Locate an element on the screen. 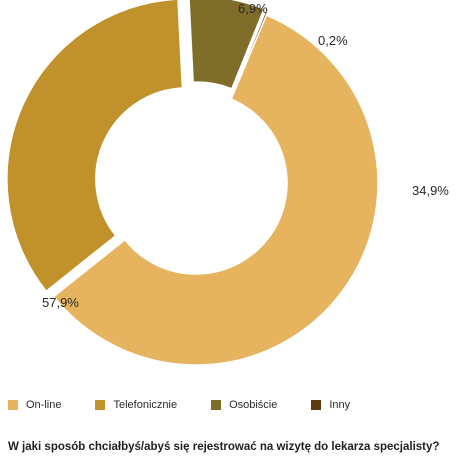 The image size is (460, 465). legend-item-telefonicznie: Telefonicznie is located at coordinates (136, 405).